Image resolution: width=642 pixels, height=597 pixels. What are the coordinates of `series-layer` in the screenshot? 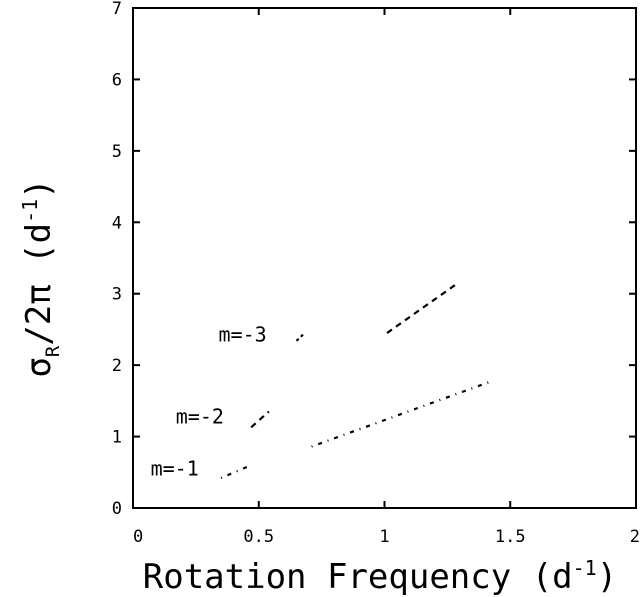 It's located at (357, 382).